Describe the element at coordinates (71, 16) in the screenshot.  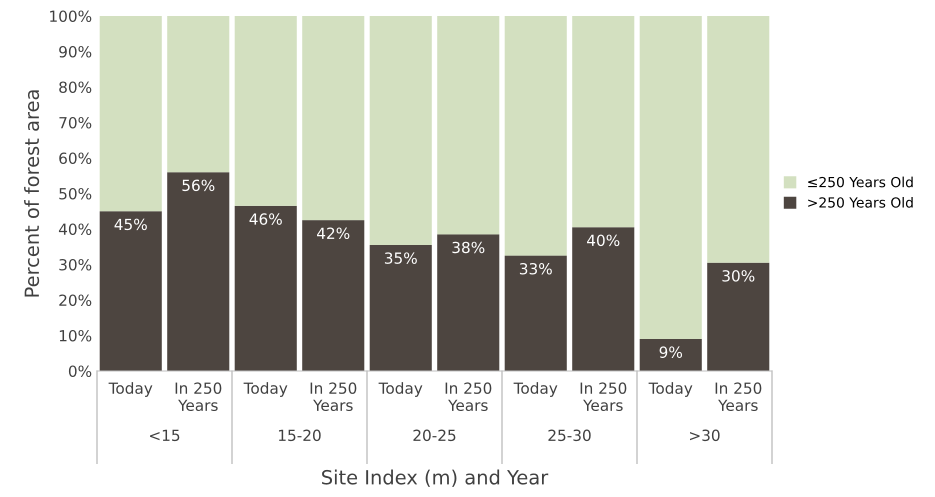
I see `y-tick-label: 100%` at that location.